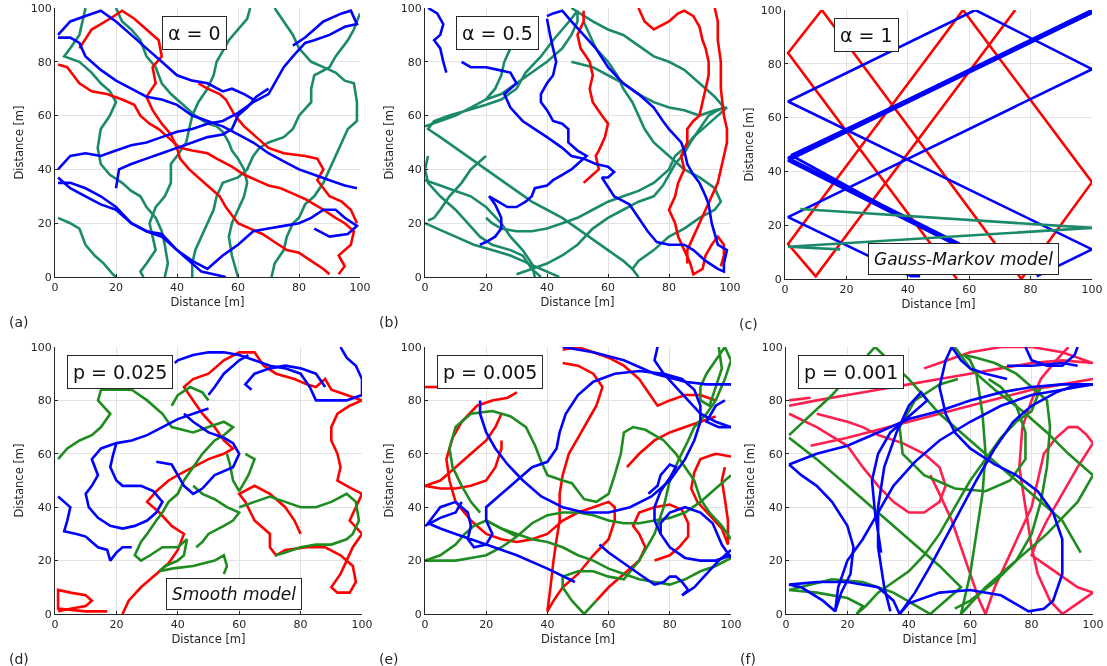  What do you see at coordinates (120, 372) in the screenshot?
I see `annotation: p = 0.025` at bounding box center [120, 372].